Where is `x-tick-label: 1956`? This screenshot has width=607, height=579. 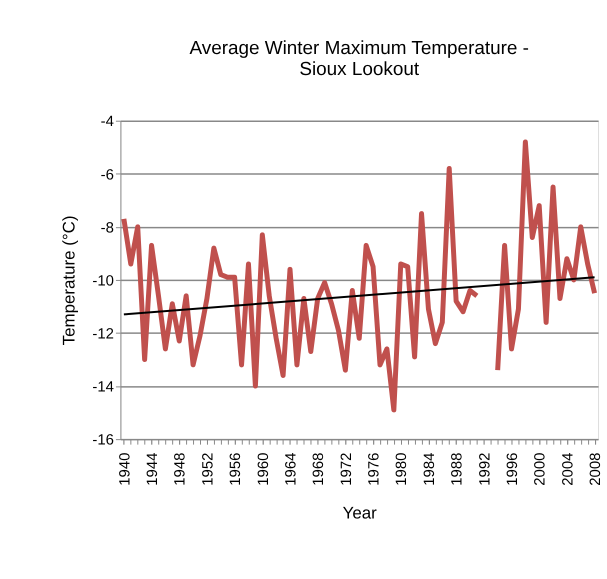
x-tick-label: 1956 is located at coordinates (235, 469).